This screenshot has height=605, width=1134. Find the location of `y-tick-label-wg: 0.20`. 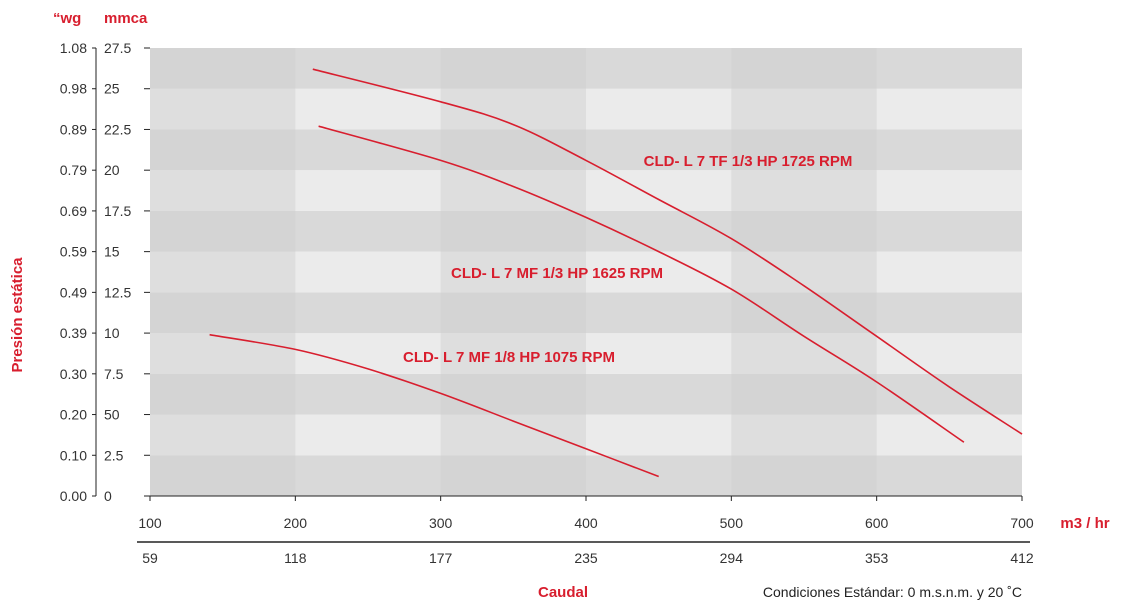

y-tick-label-wg: 0.20 is located at coordinates (73, 415).